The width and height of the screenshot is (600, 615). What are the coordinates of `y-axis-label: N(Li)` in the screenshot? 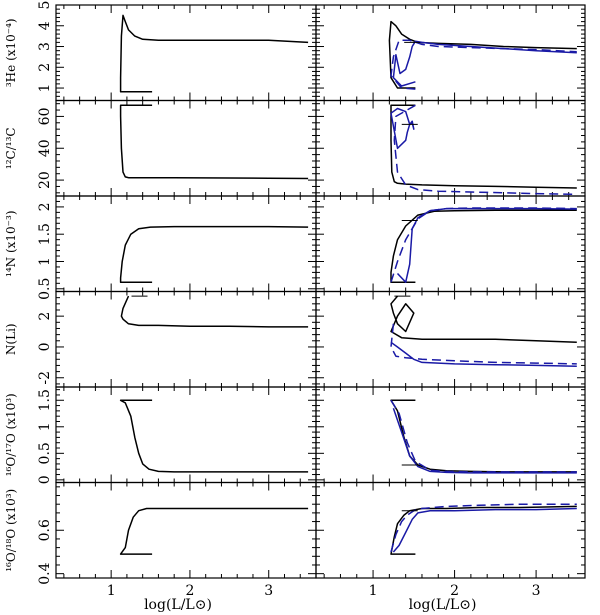 It's located at (11, 339).